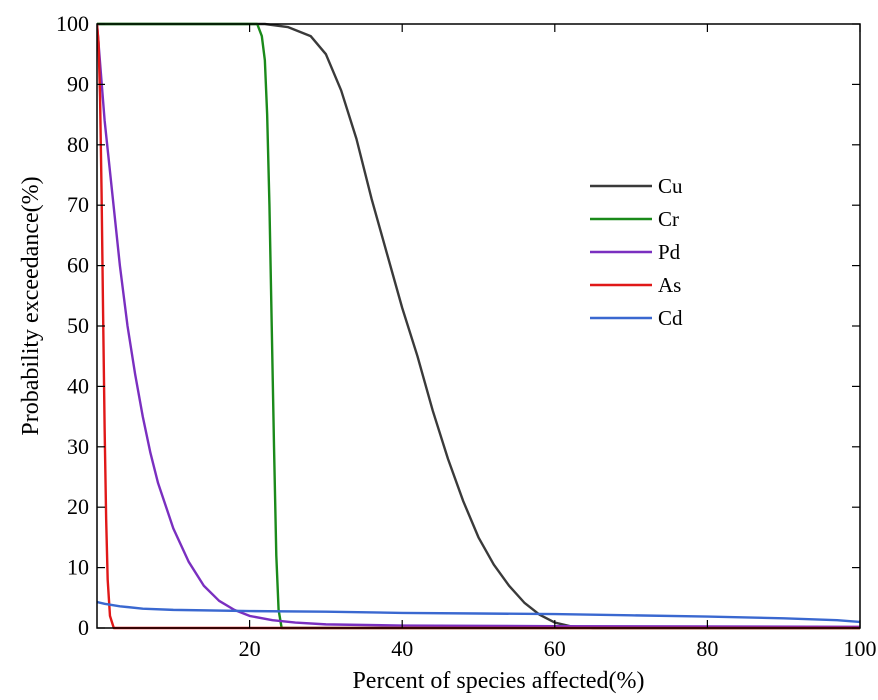  Describe the element at coordinates (555, 648) in the screenshot. I see `x-tick-label: 60` at that location.